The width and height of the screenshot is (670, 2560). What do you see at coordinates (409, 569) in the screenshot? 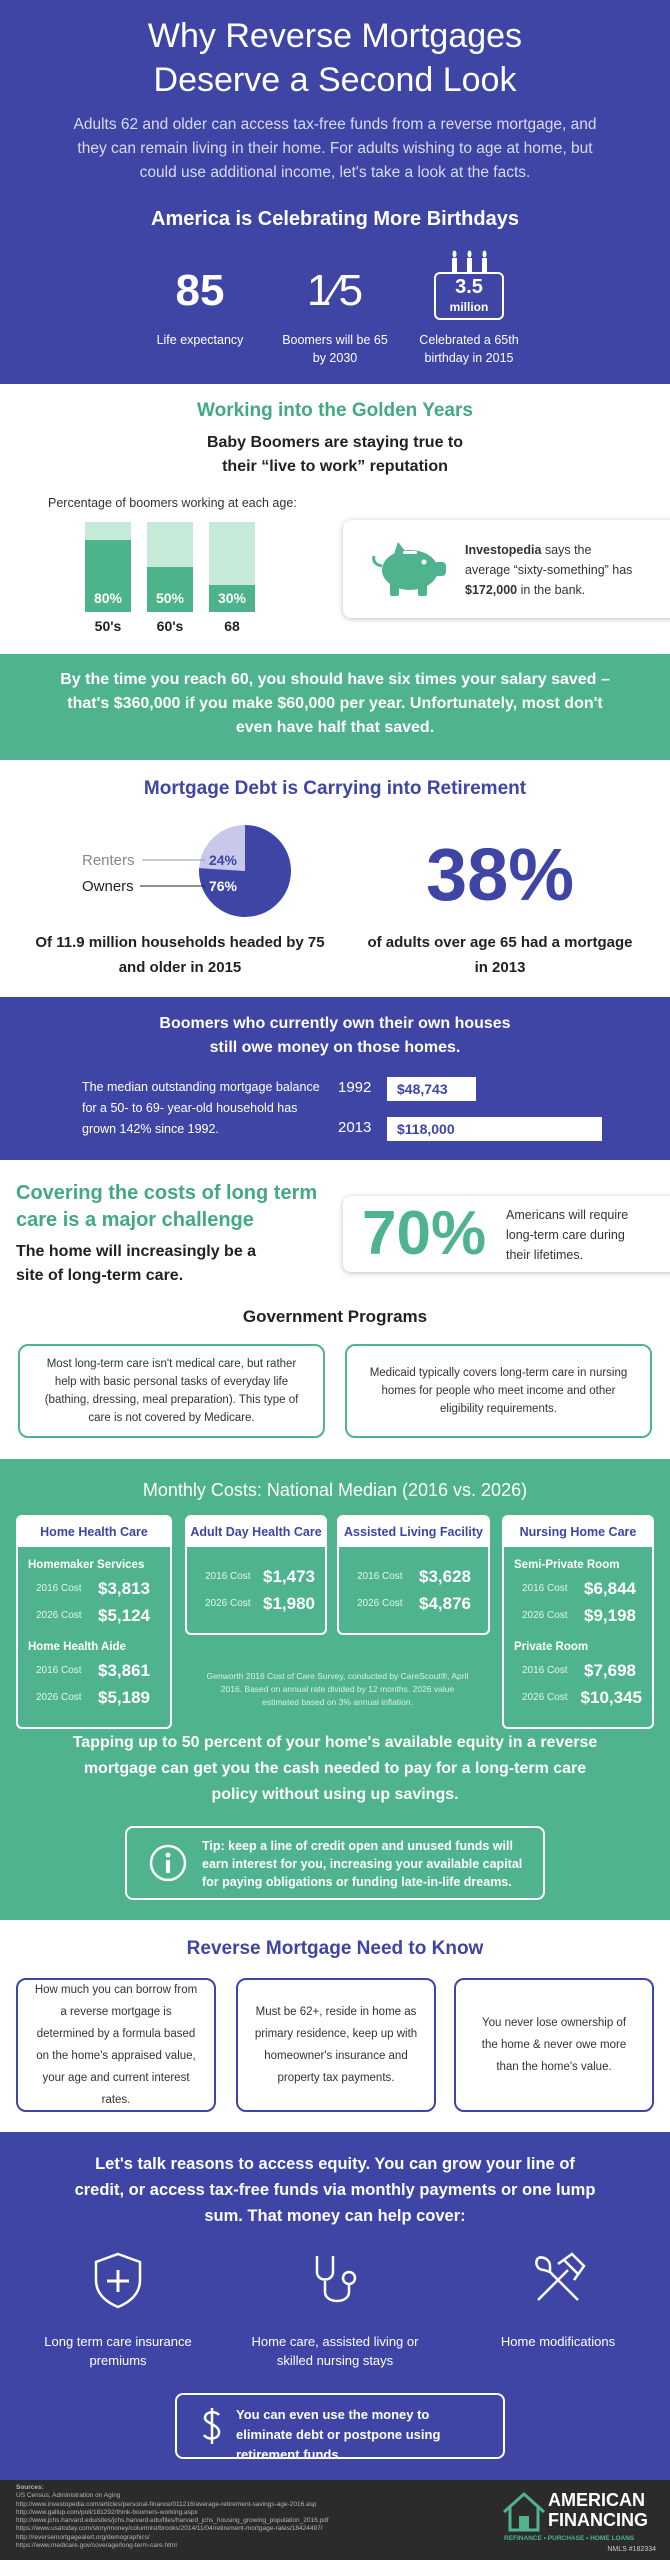
I see `piggy-bank-icon` at bounding box center [409, 569].